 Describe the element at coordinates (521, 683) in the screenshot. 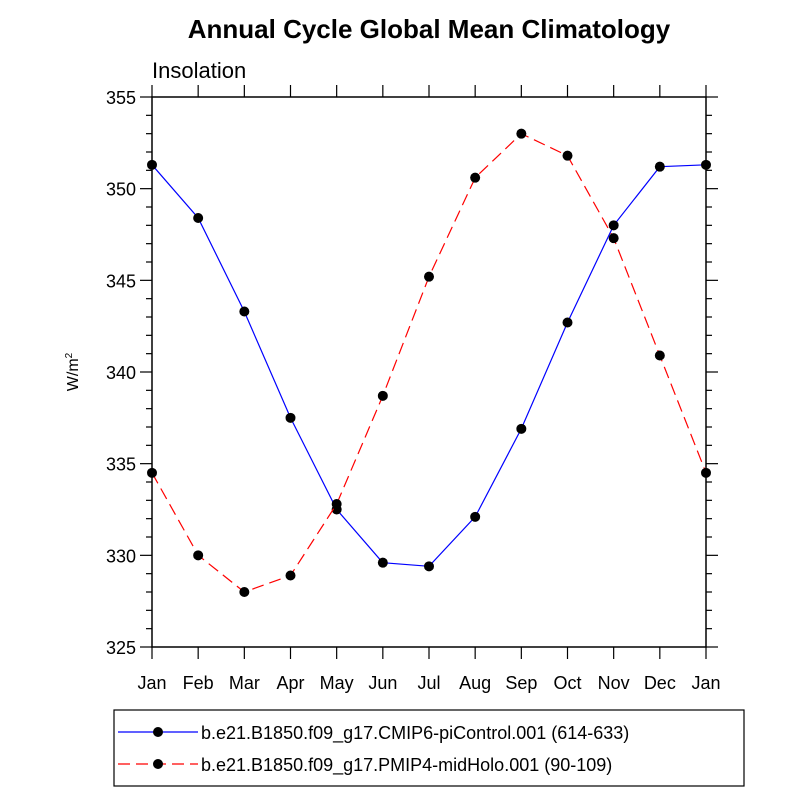

I see `x-tick-label: Sep` at that location.